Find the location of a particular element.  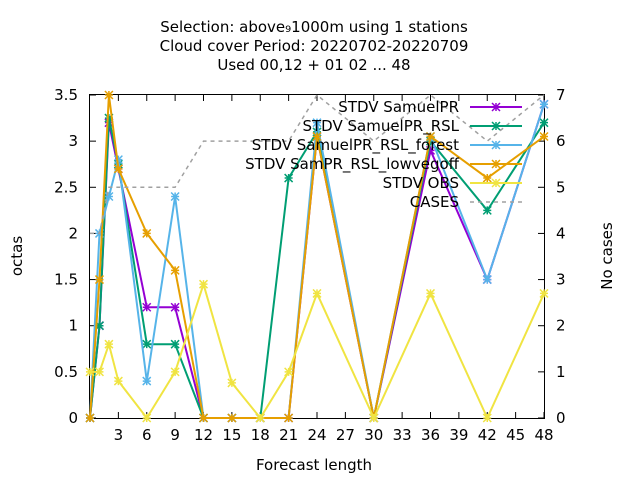

title-line: Selection: above₉1000m using 1 stations is located at coordinates (314, 27).